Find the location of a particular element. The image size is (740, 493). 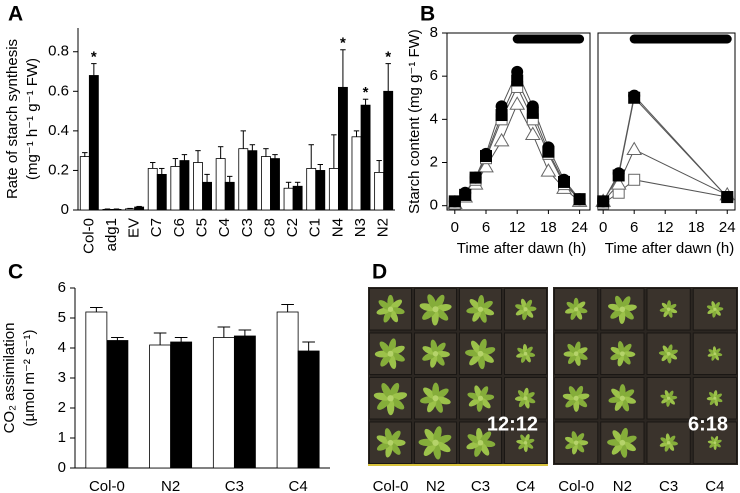

x-tick-label: C3 is located at coordinates (247, 227).